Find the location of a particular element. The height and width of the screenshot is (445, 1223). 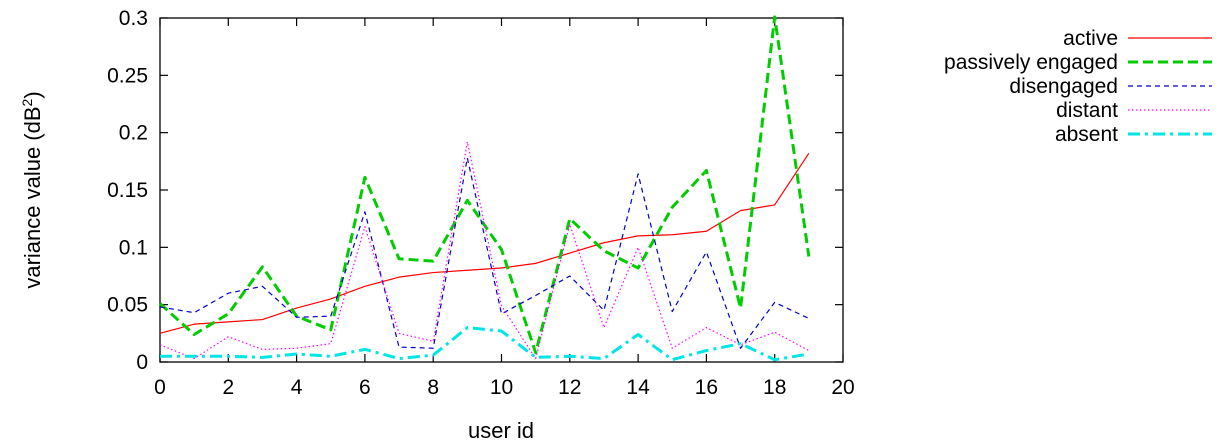

x-tick-label: 10 is located at coordinates (501, 387).